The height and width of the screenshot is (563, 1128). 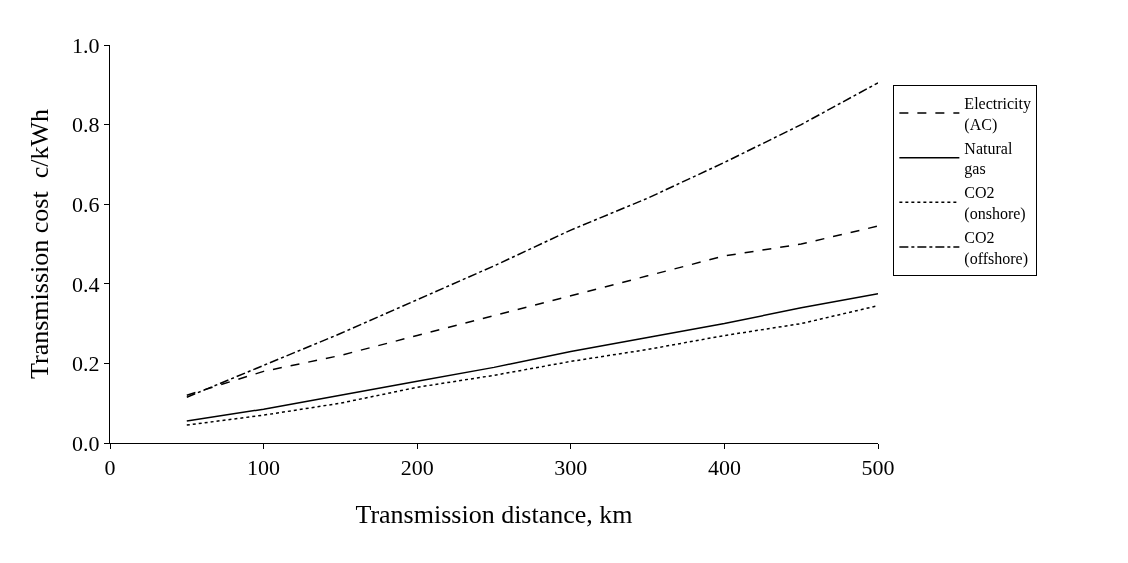 What do you see at coordinates (571, 468) in the screenshot?
I see `x-tick-label: 300` at bounding box center [571, 468].